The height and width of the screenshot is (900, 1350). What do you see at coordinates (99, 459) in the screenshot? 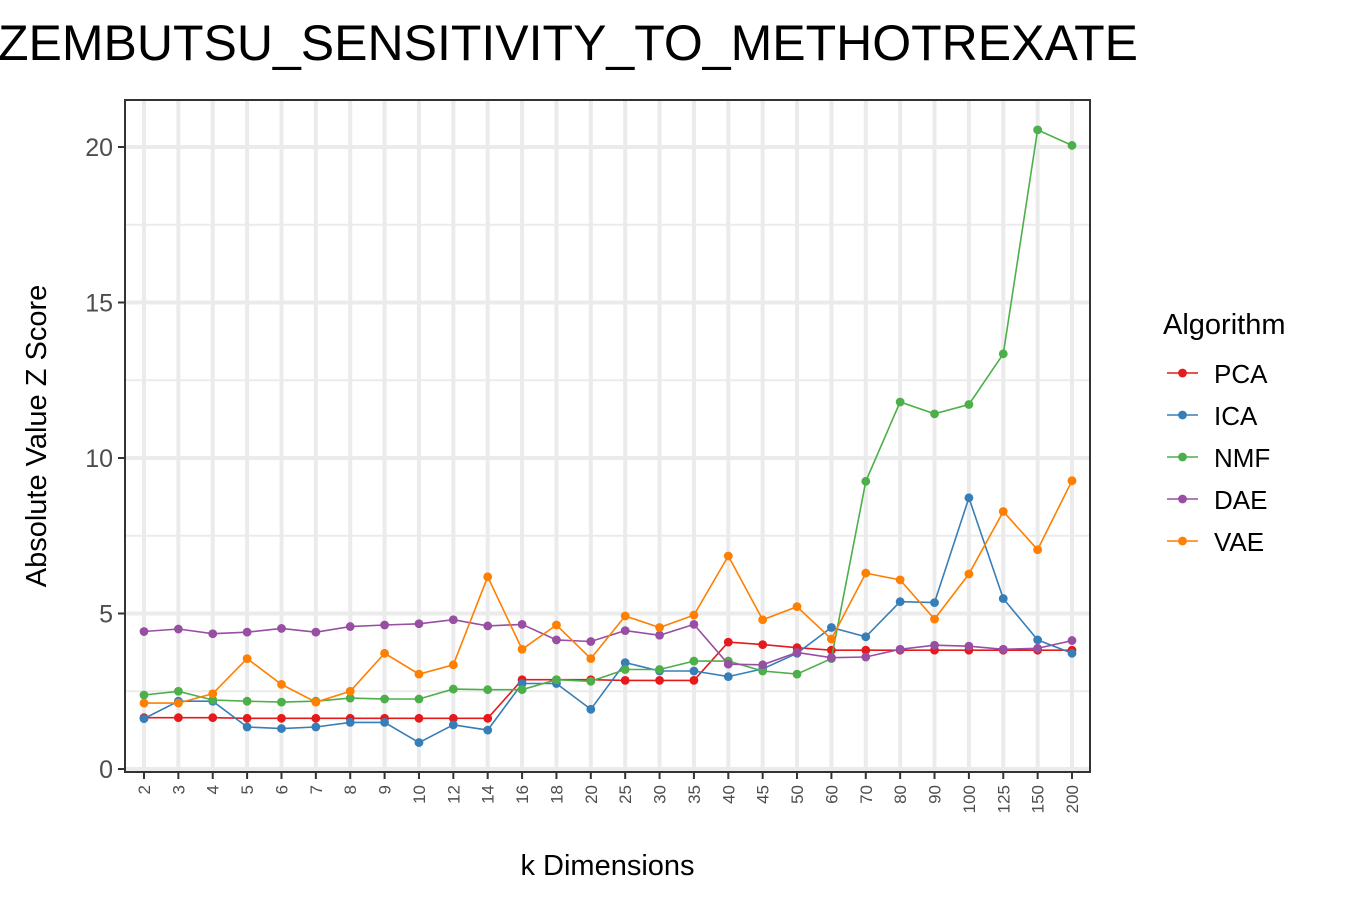
I see `y-tick-label: 10` at bounding box center [99, 459].